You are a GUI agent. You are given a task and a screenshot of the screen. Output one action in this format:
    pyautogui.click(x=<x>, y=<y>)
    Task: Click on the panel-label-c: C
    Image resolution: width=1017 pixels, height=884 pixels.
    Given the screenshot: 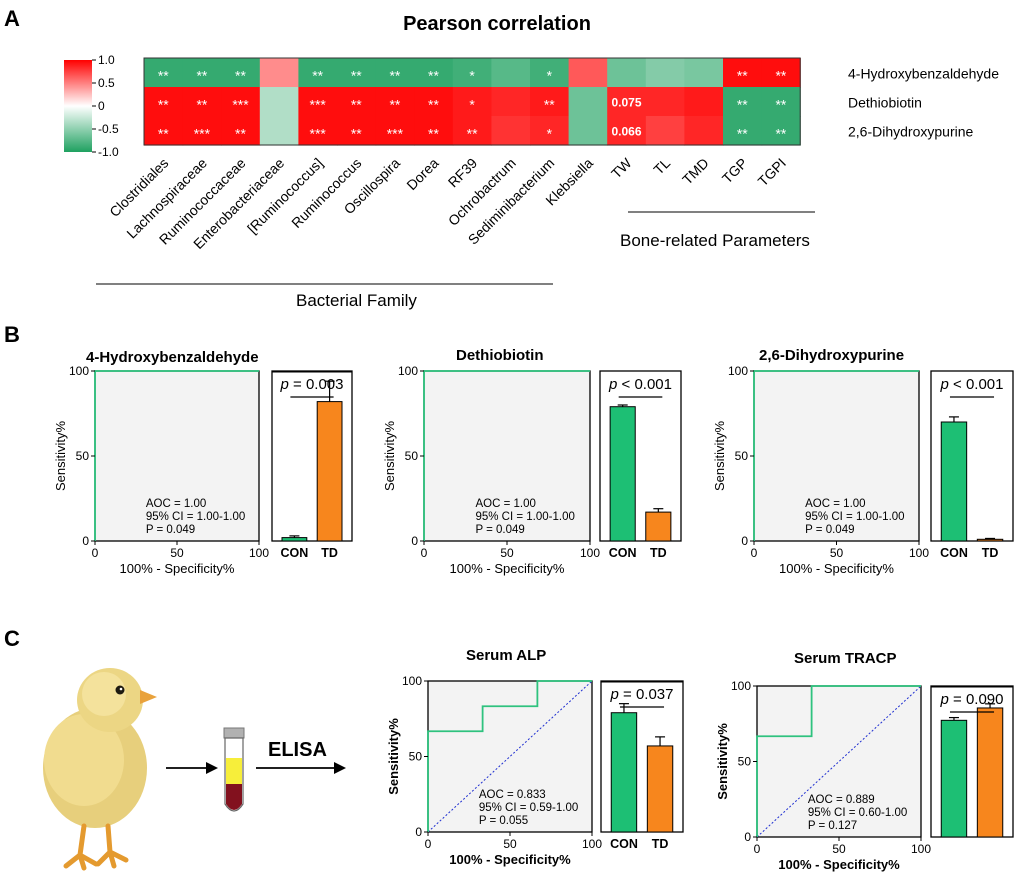 What is the action you would take?
    pyautogui.click(x=12, y=638)
    